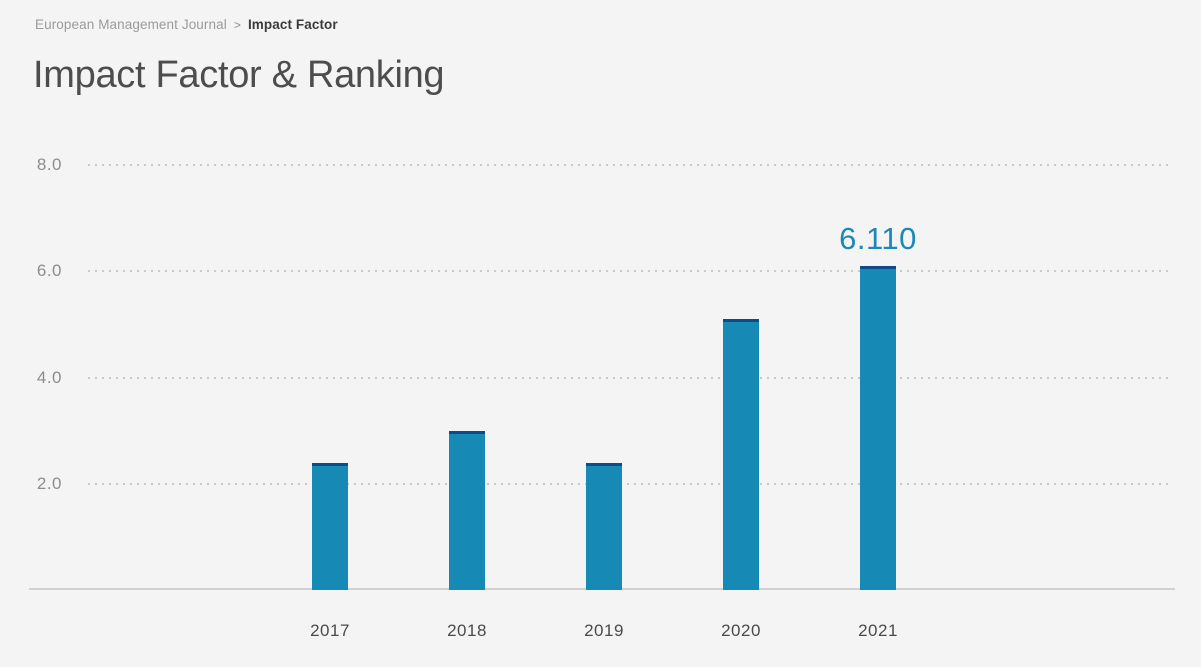 This screenshot has height=667, width=1201. What do you see at coordinates (629, 378) in the screenshot?
I see `gridline-4.0` at bounding box center [629, 378].